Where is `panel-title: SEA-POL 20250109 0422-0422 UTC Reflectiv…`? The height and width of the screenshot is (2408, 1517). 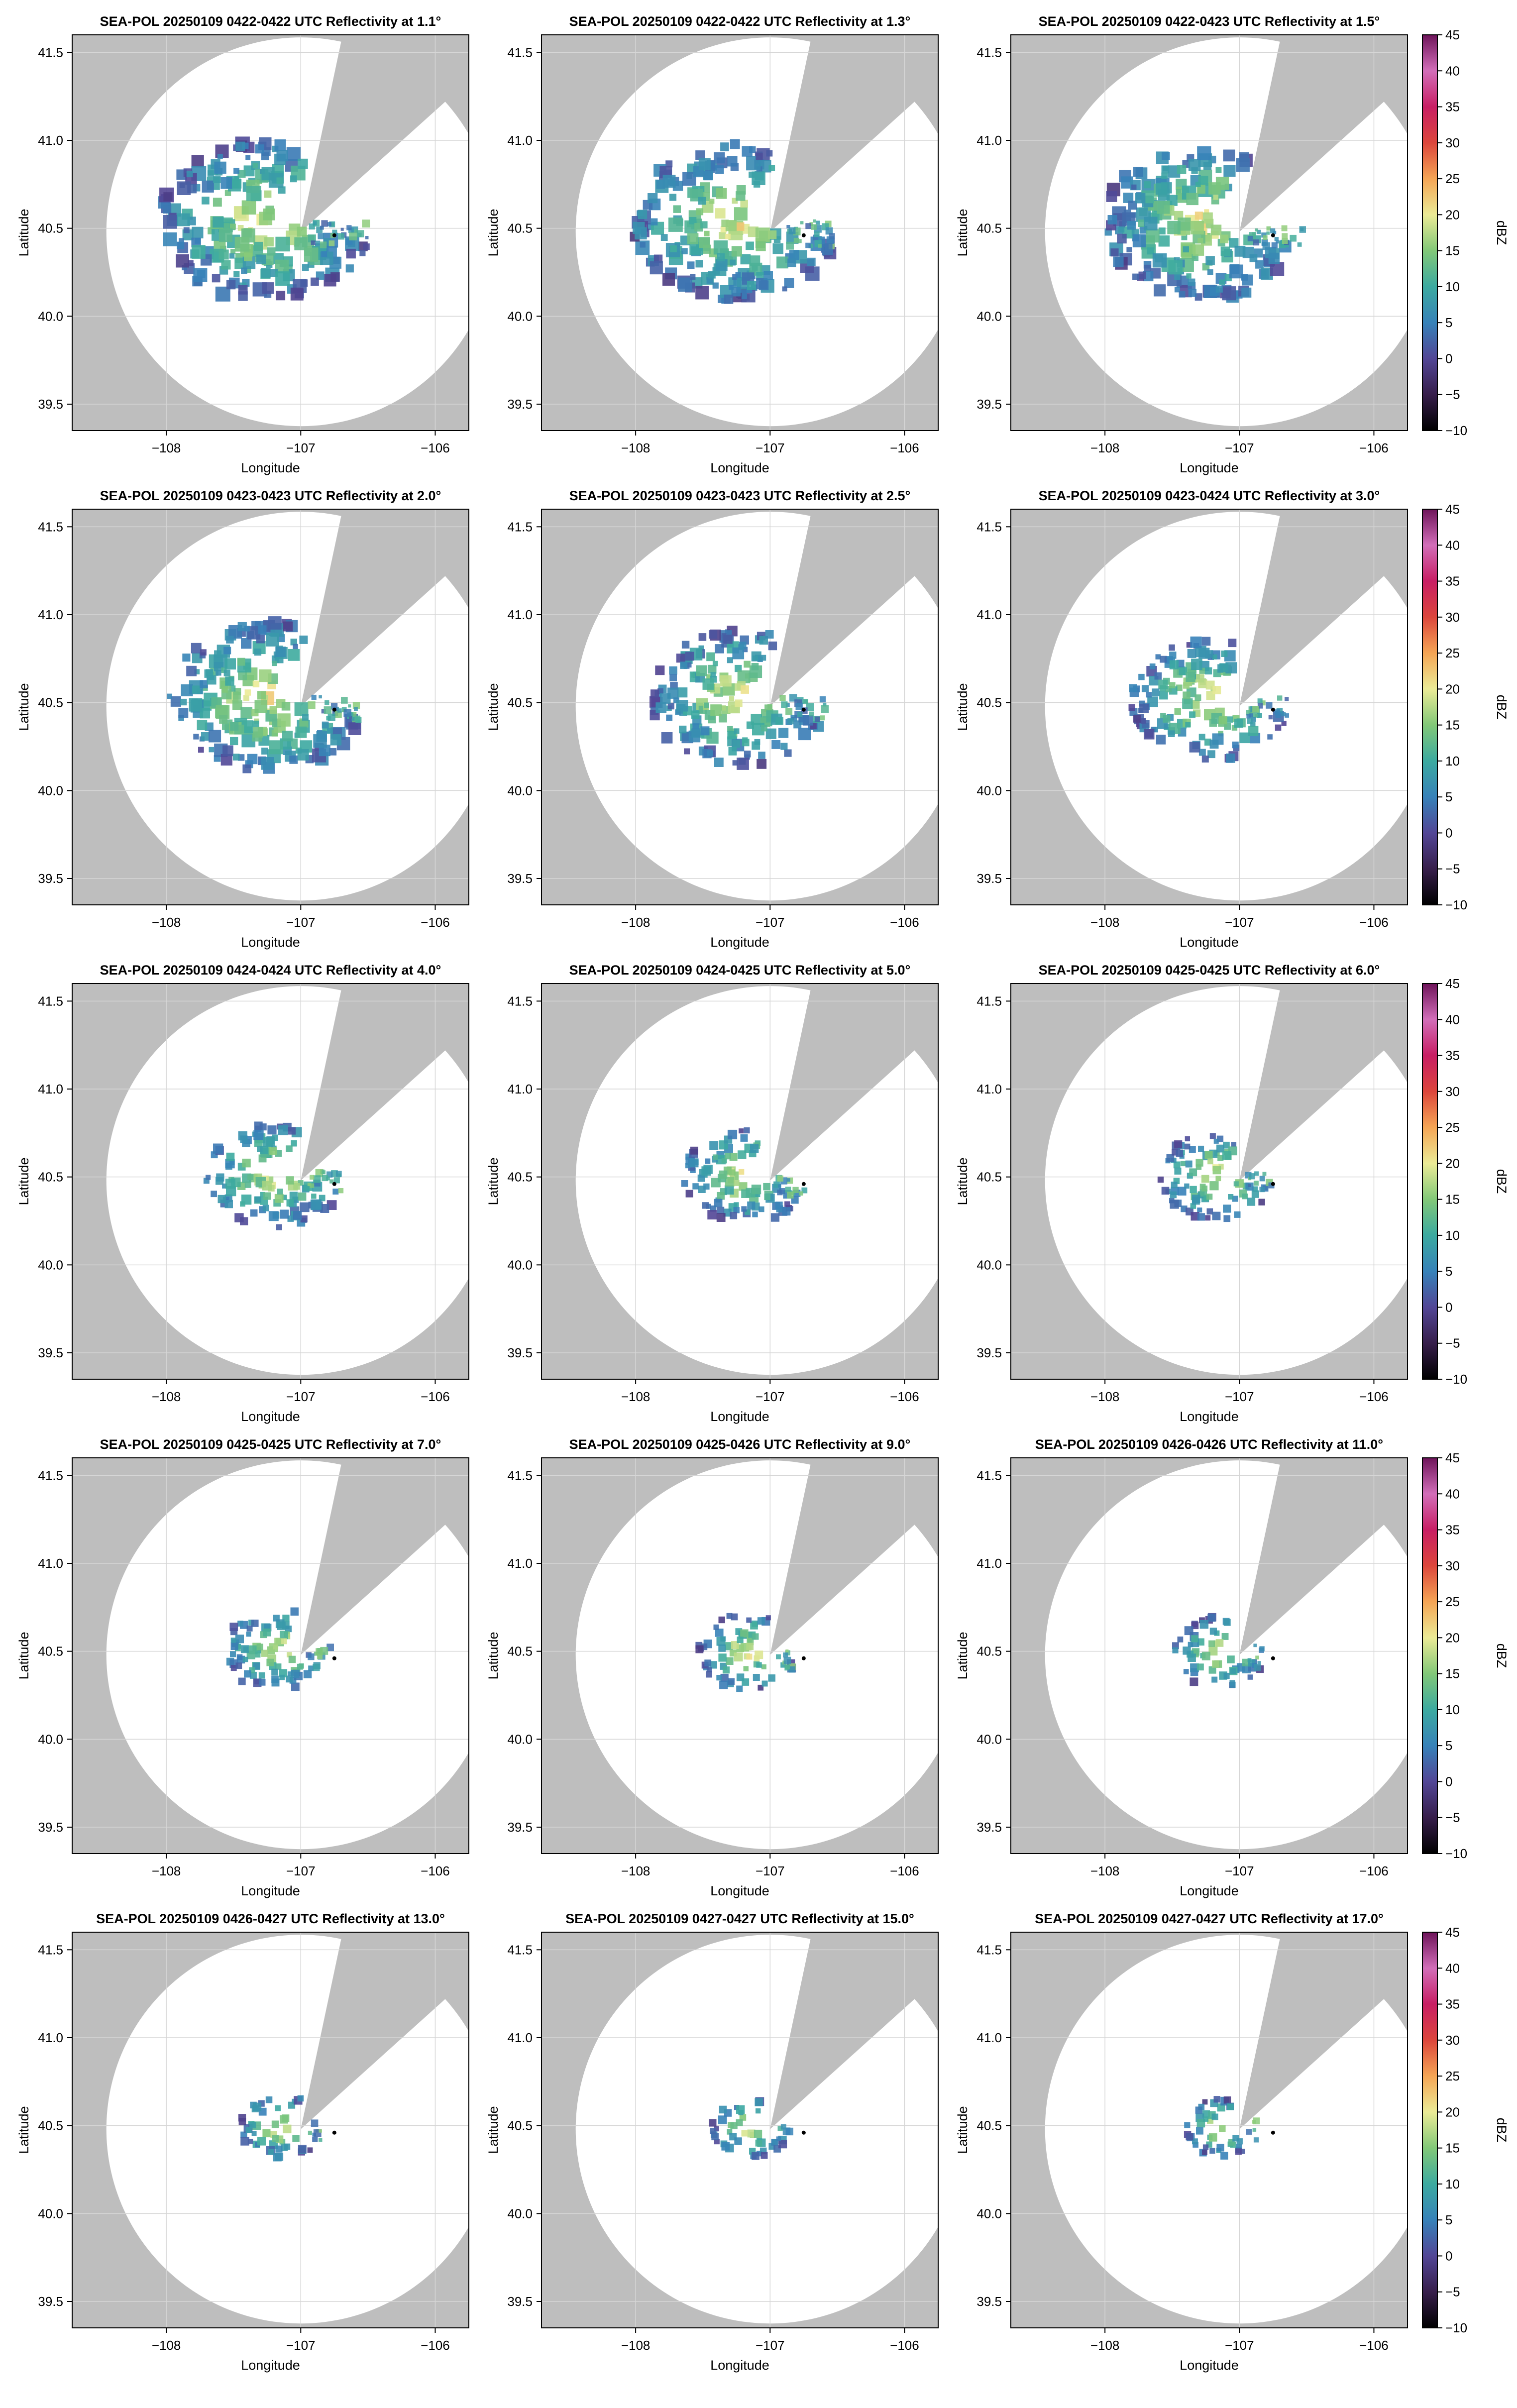 panel-title: SEA-POL 20250109 0422-0422 UTC Reflectiv… is located at coordinates (740, 22).